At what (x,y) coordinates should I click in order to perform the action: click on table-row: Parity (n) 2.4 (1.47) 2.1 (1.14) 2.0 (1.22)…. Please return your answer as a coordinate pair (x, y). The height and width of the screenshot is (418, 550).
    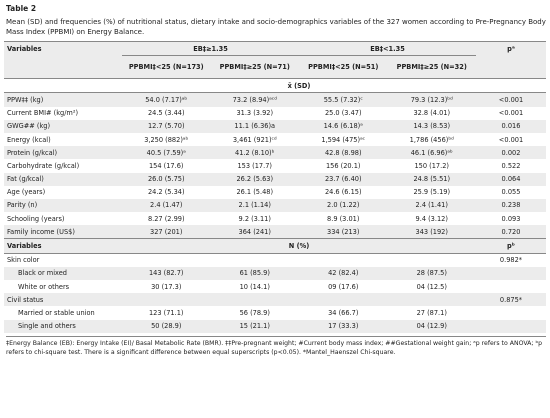
    Looking at the image, I should click on (275, 205).